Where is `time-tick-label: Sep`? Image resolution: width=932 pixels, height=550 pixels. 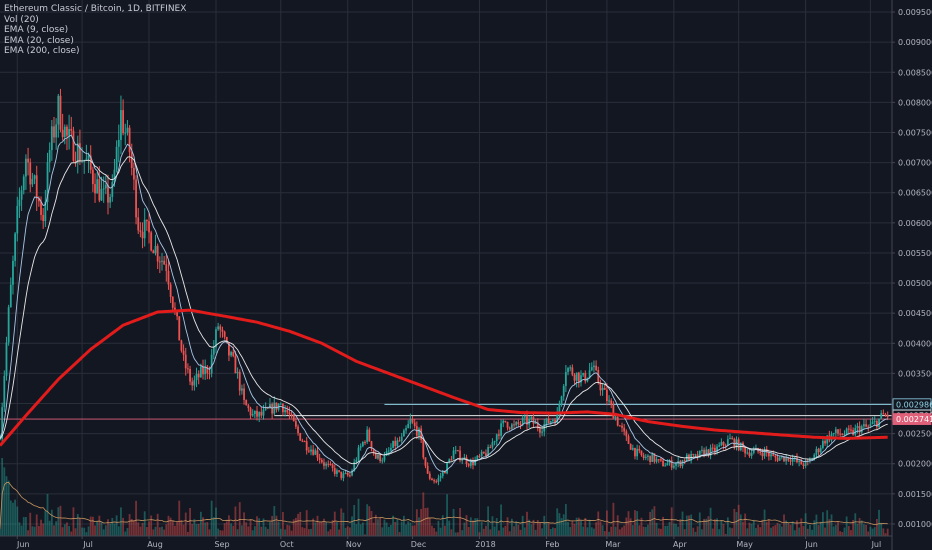 time-tick-label: Sep is located at coordinates (221, 544).